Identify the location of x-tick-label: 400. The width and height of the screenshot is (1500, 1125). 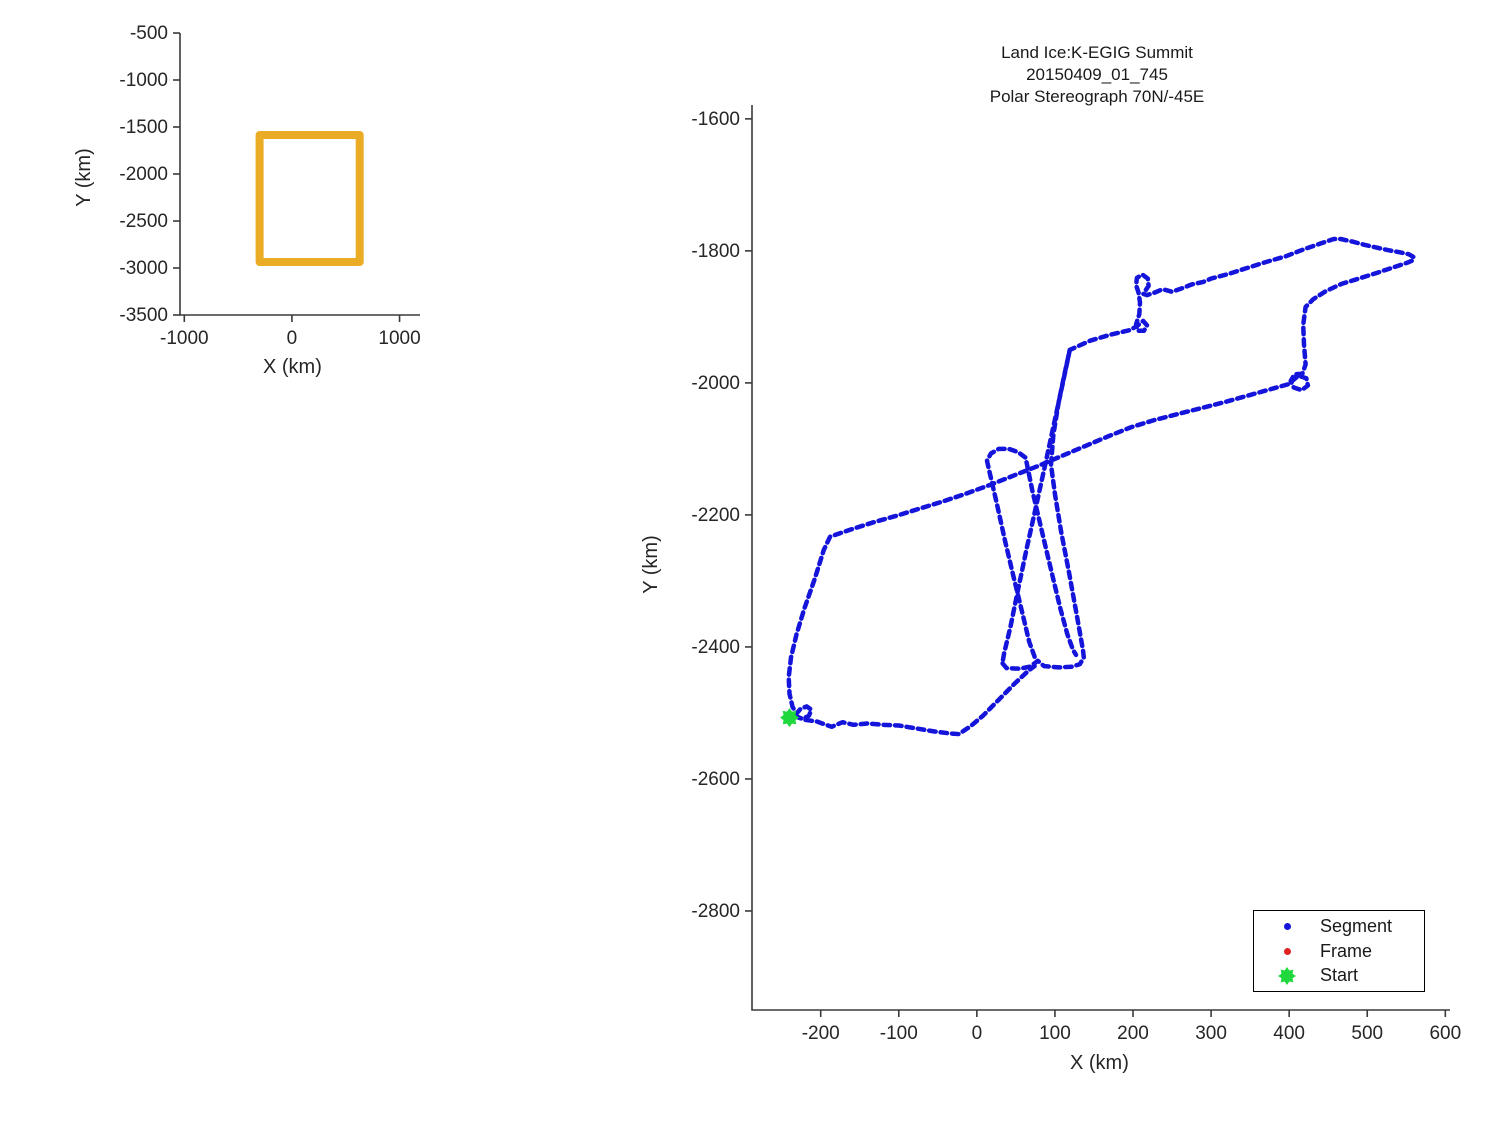
(1289, 1033).